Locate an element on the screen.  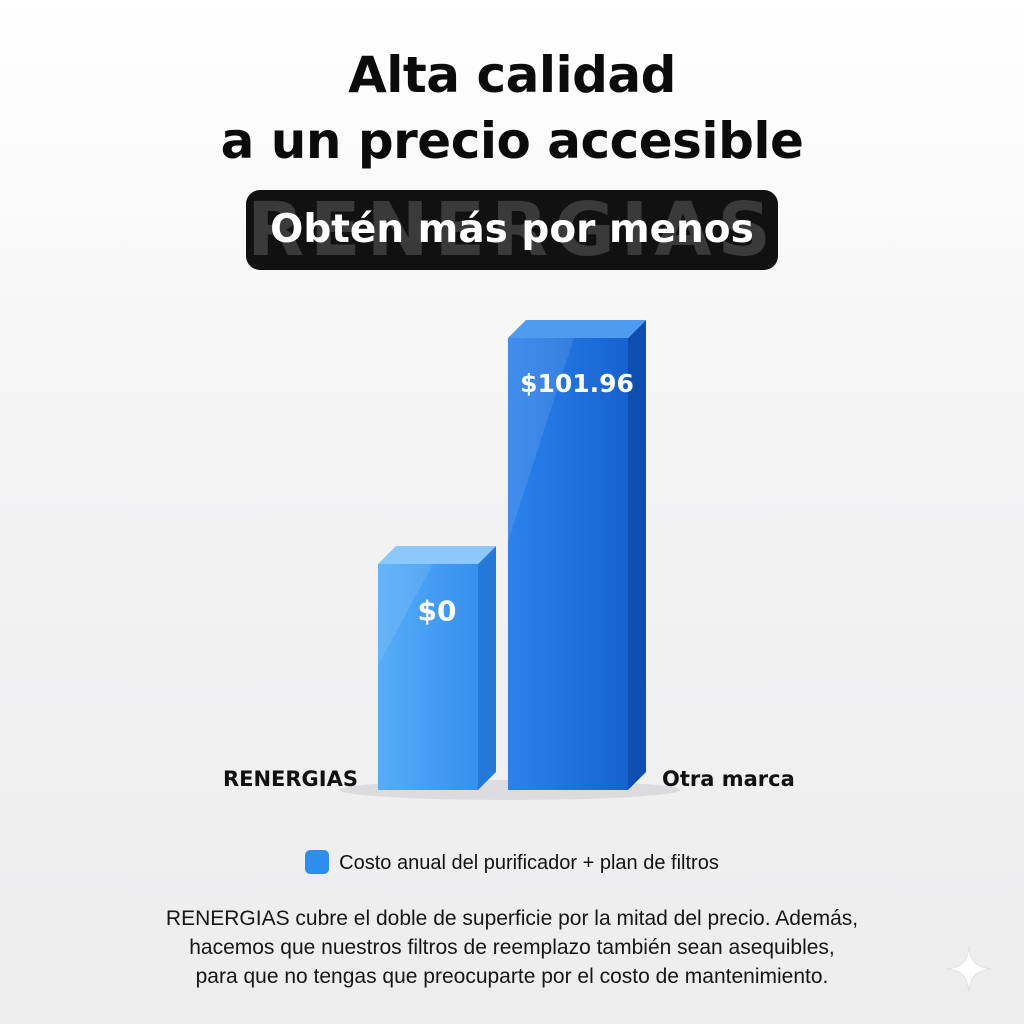
badge-wrapper: RENERGIAS Obtén más por menos is located at coordinates (512, 232).